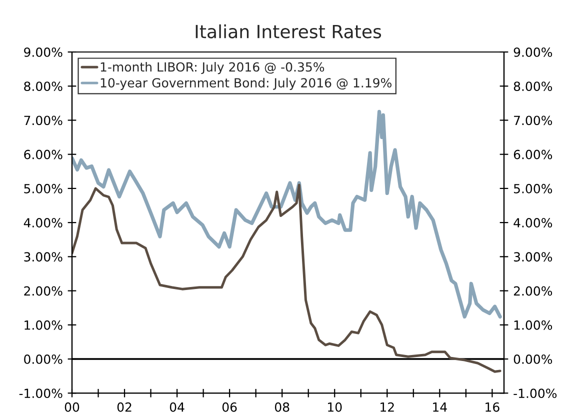 Image resolution: width=576 pixels, height=416 pixels. I want to click on x-tick-label: 14, so click(440, 407).